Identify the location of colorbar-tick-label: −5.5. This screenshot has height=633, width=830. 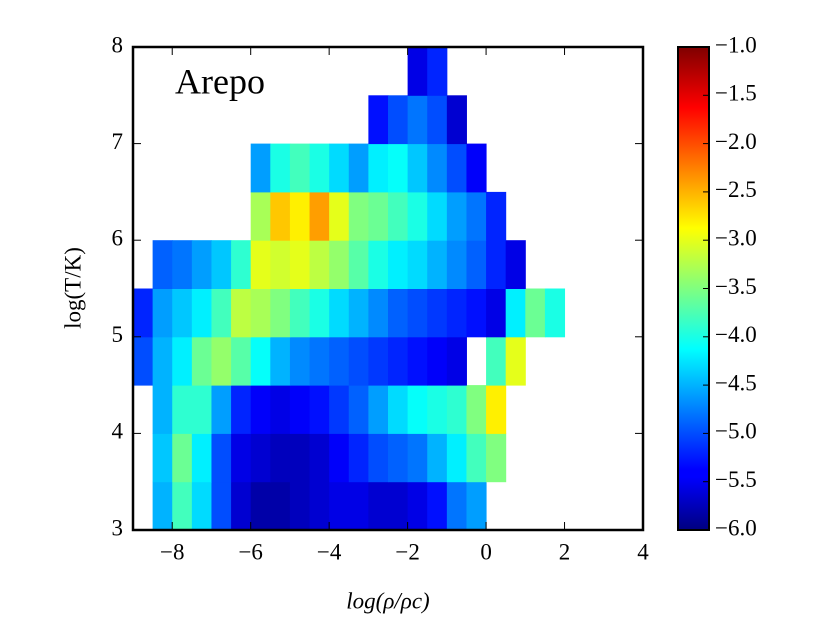
(736, 479).